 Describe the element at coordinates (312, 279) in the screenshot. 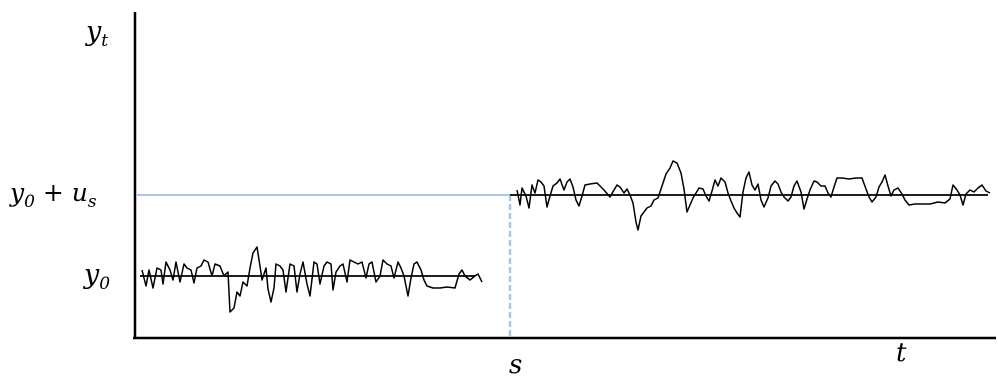

I see `series-before-break` at that location.